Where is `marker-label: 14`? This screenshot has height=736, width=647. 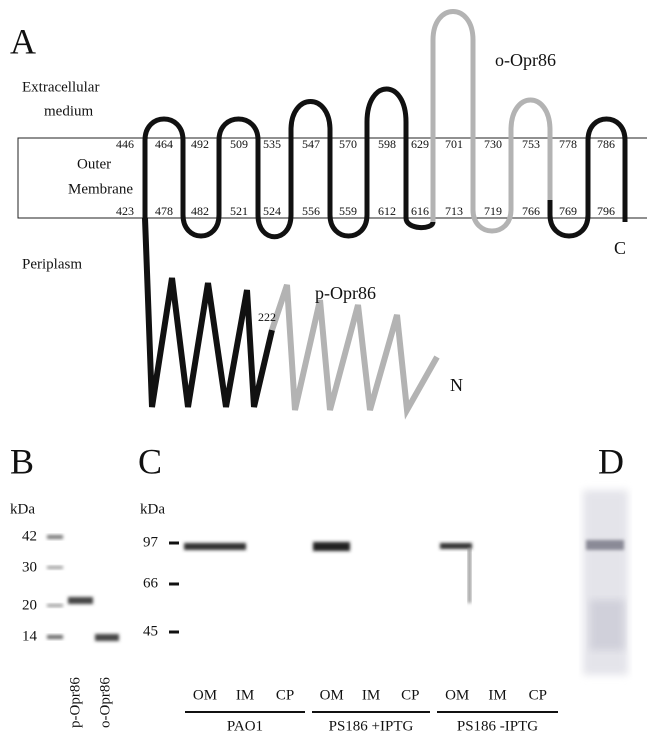
marker-label: 14 is located at coordinates (30, 636).